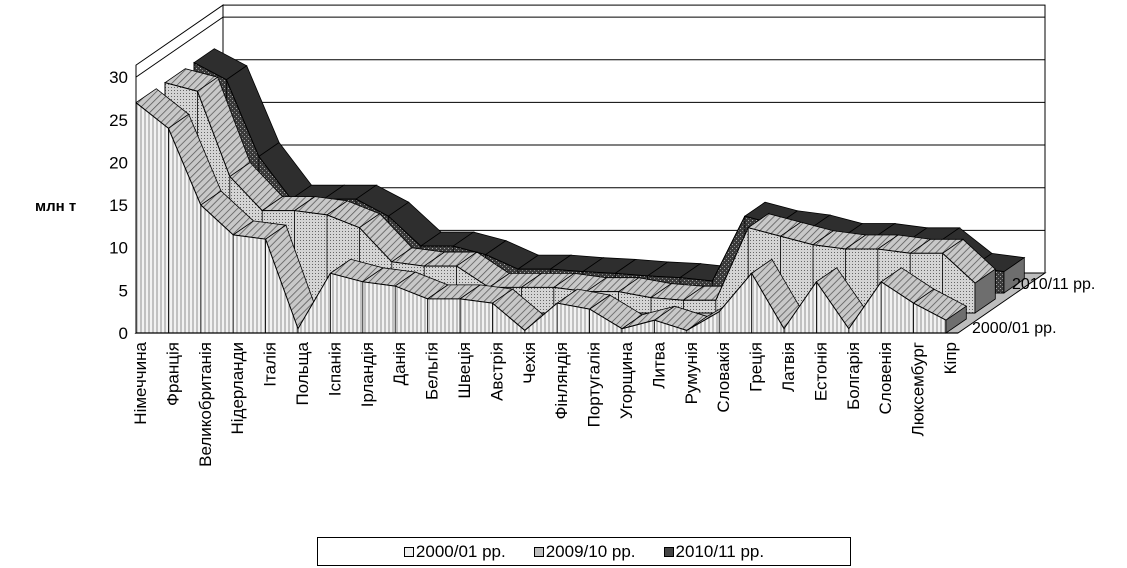 The image size is (1127, 568). What do you see at coordinates (118, 162) in the screenshot?
I see `y-tick-label: 20` at bounding box center [118, 162].